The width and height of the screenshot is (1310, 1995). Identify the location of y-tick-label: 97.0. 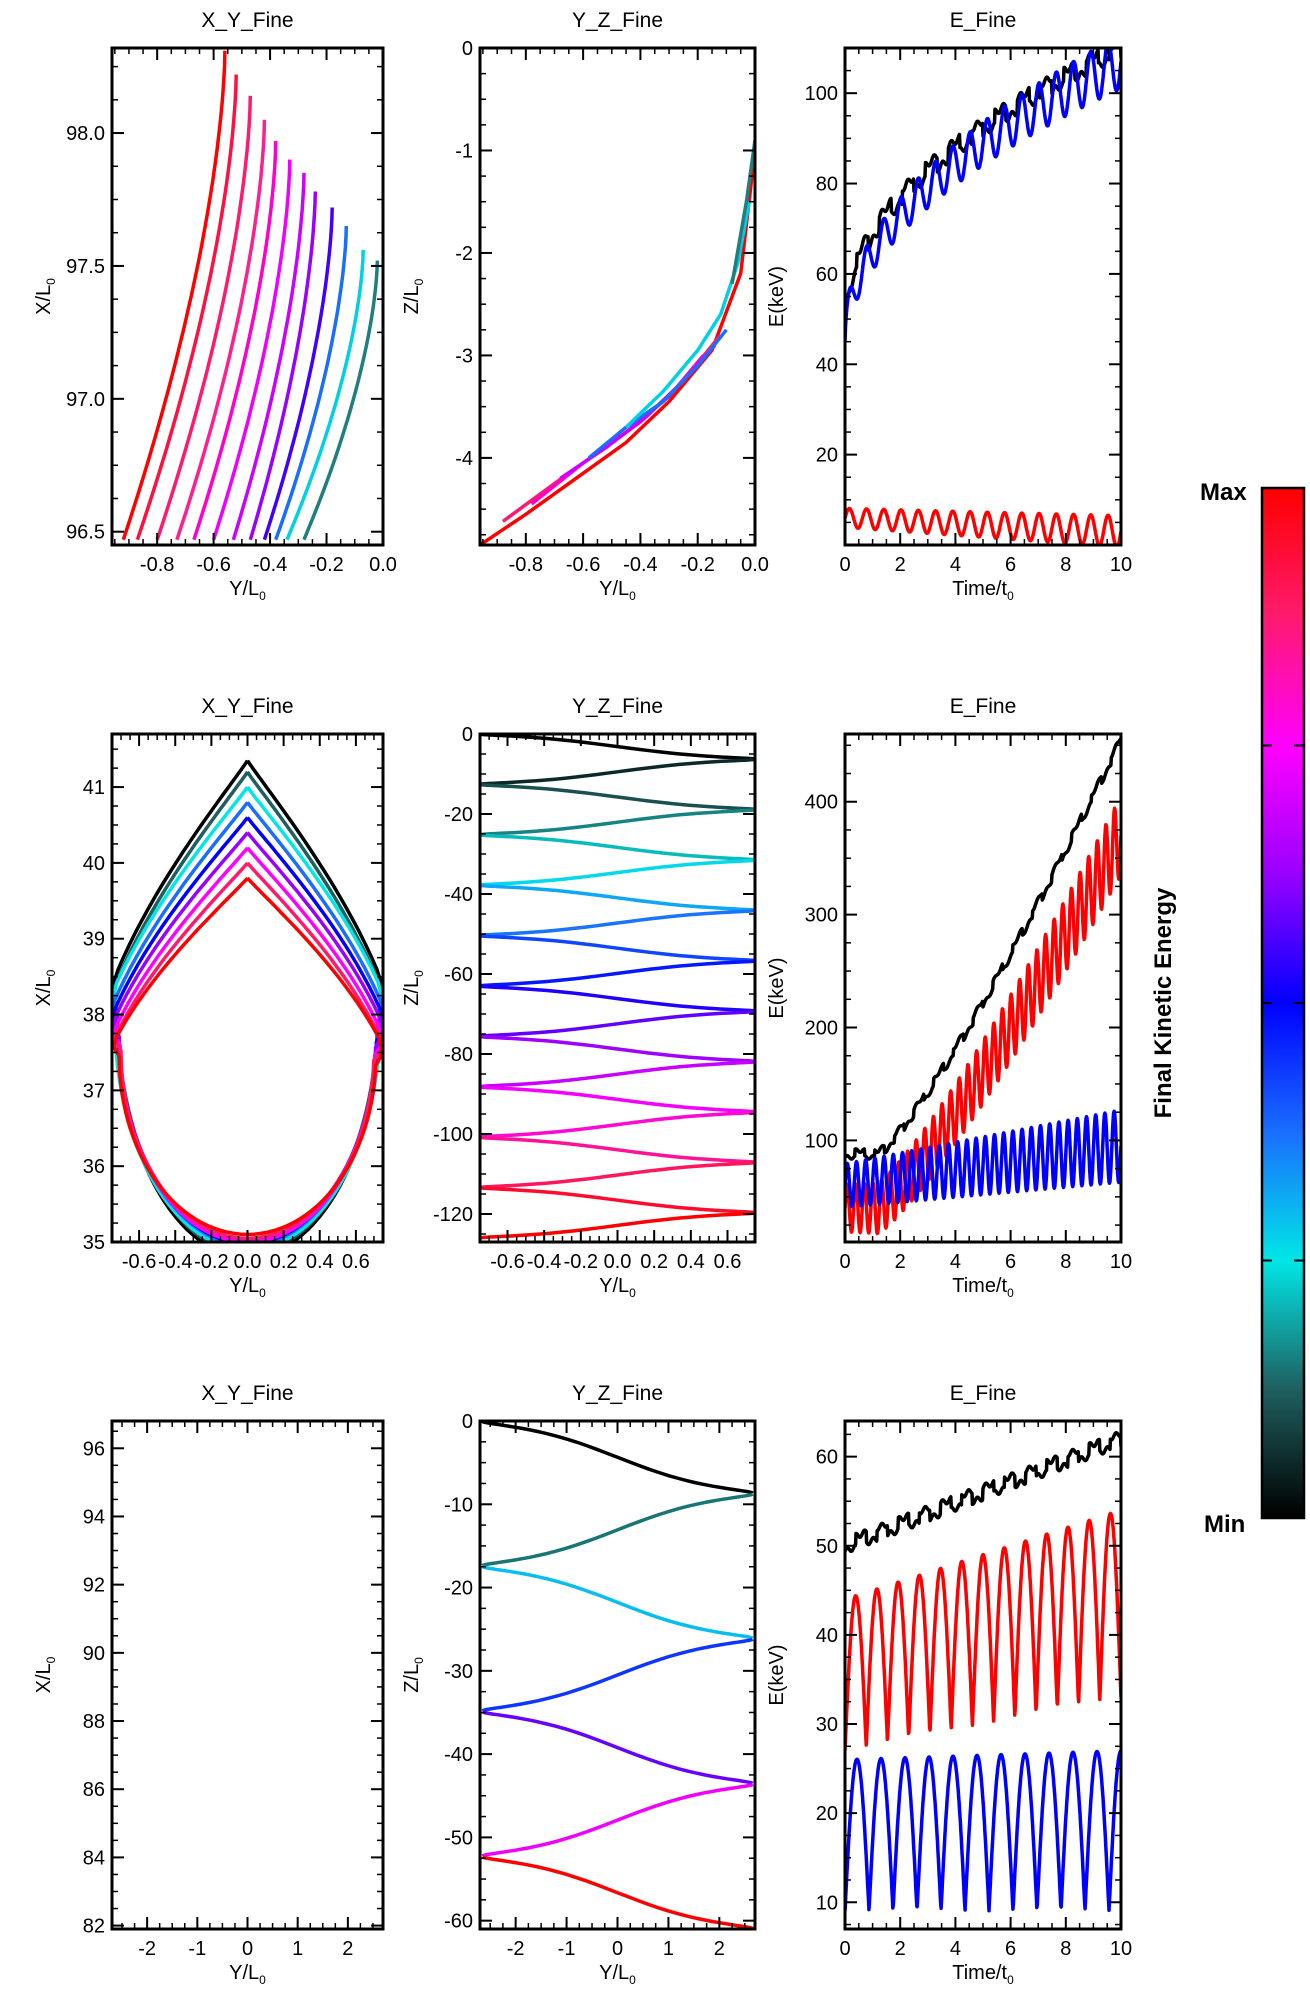
(85, 400).